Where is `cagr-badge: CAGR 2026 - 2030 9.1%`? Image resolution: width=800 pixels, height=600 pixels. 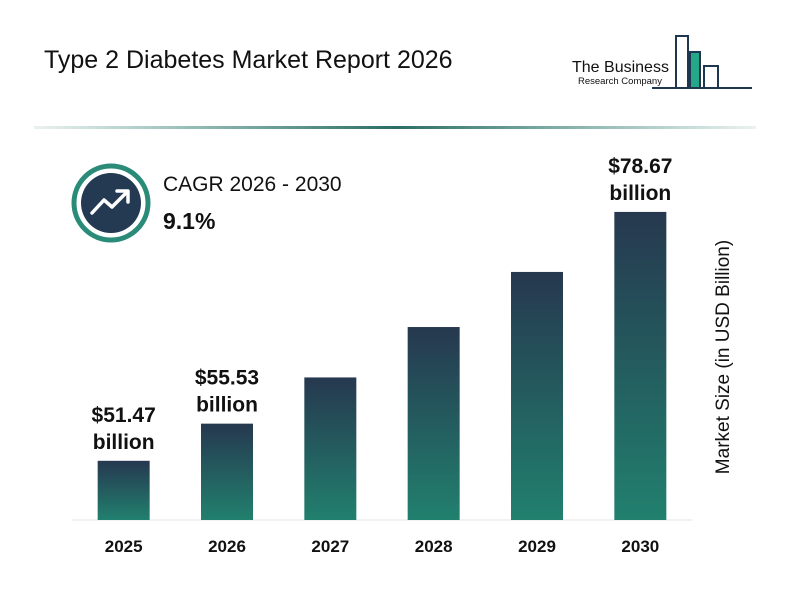 cagr-badge: CAGR 2026 - 2030 9.1% is located at coordinates (206, 203).